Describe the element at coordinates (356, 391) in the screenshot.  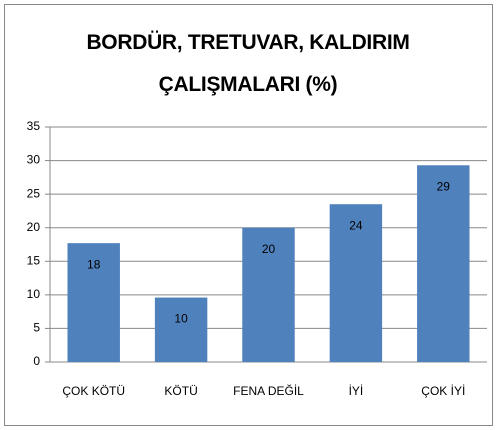
I see `x-tick-label: İYİ` at that location.